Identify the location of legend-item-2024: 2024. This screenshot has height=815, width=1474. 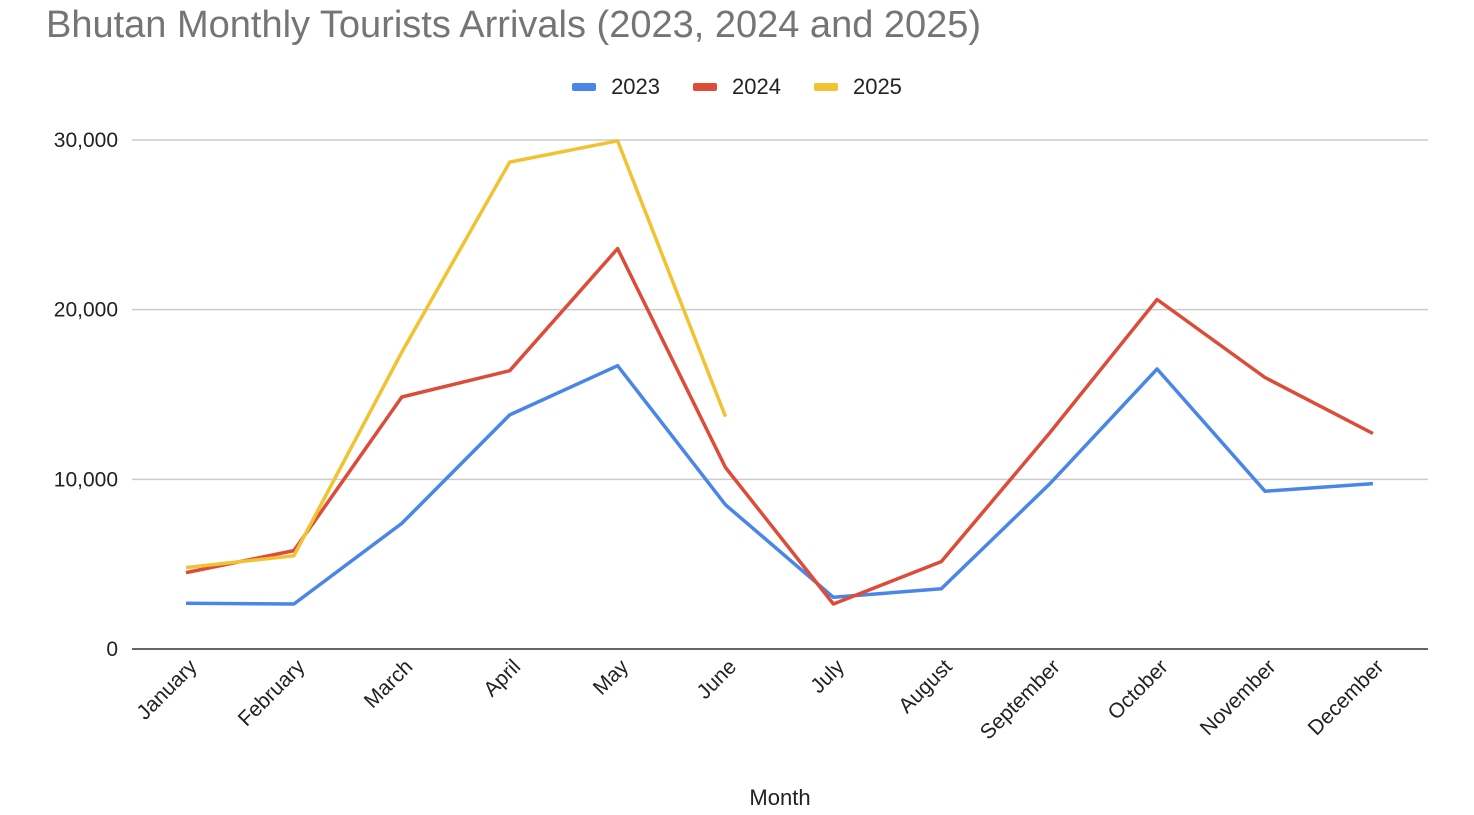
(737, 87).